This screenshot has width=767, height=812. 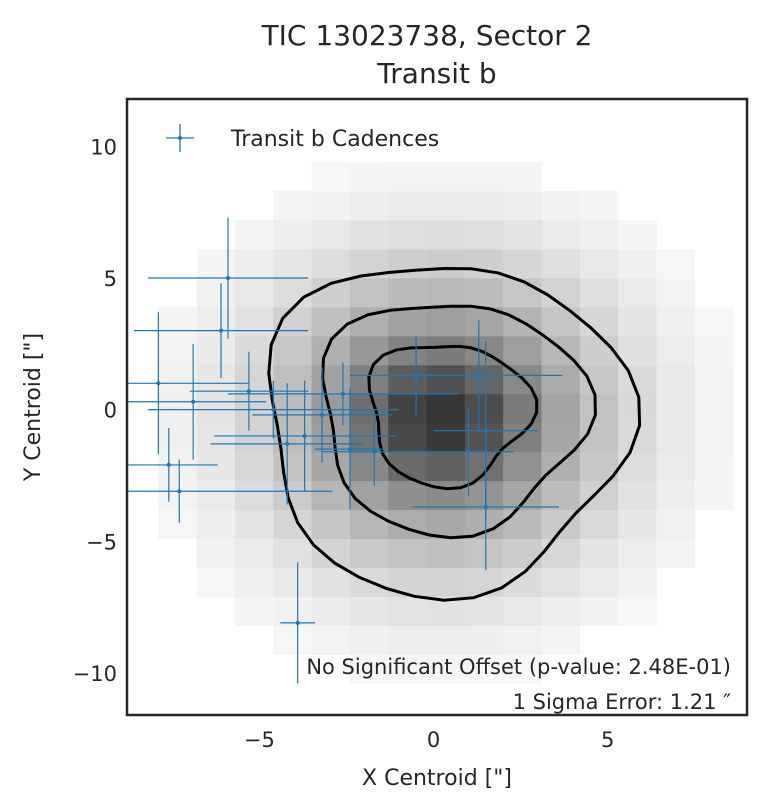 What do you see at coordinates (101, 542) in the screenshot?
I see `y-tick-label: −5` at bounding box center [101, 542].